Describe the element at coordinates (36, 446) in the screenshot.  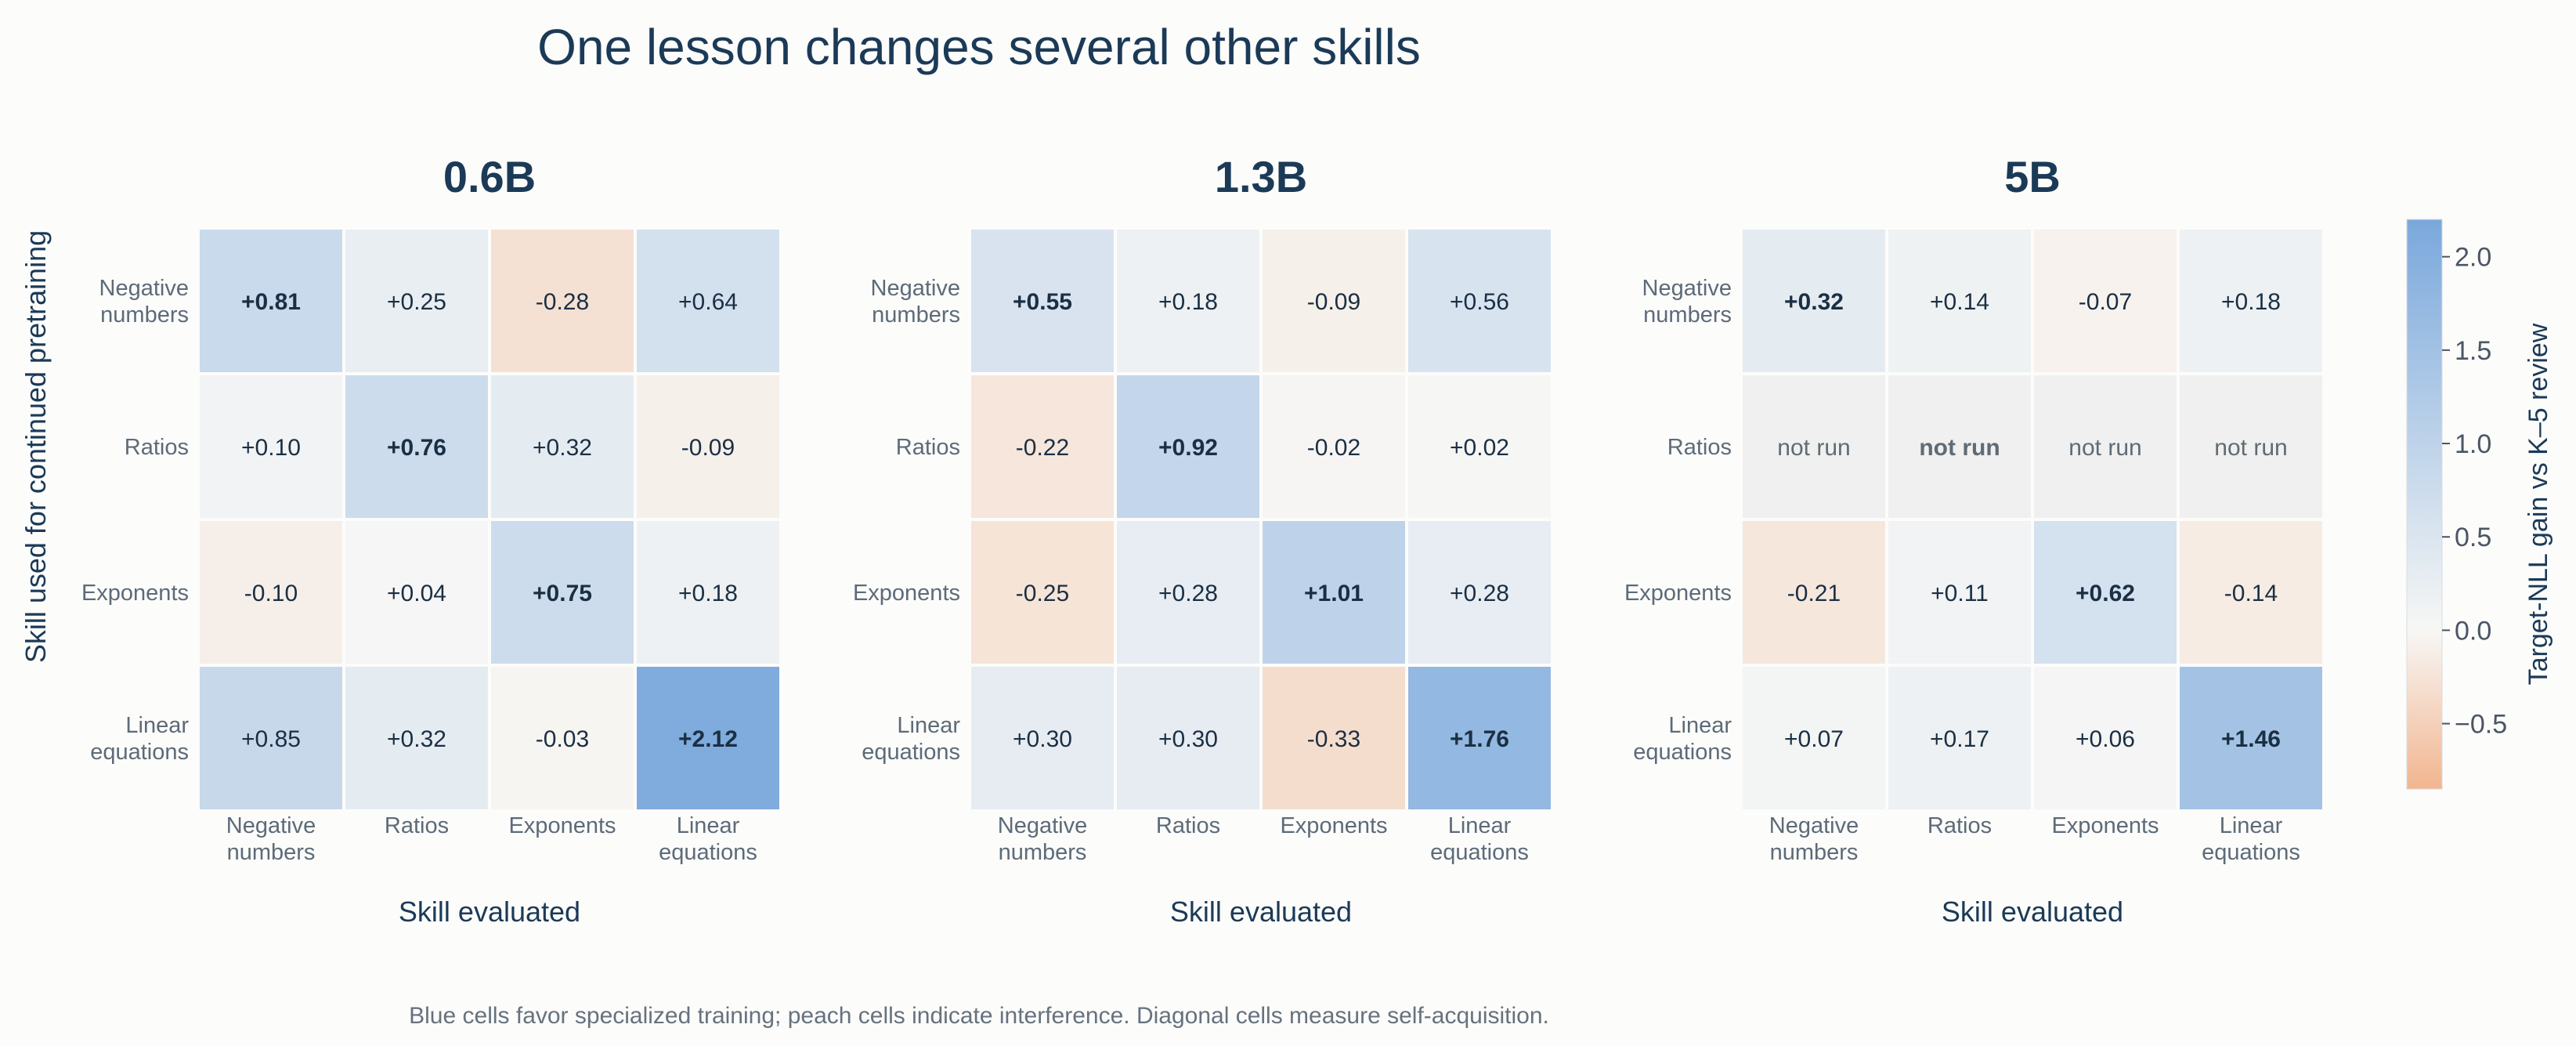
I see `y-axis-label: Skill used for continued pretraining` at that location.